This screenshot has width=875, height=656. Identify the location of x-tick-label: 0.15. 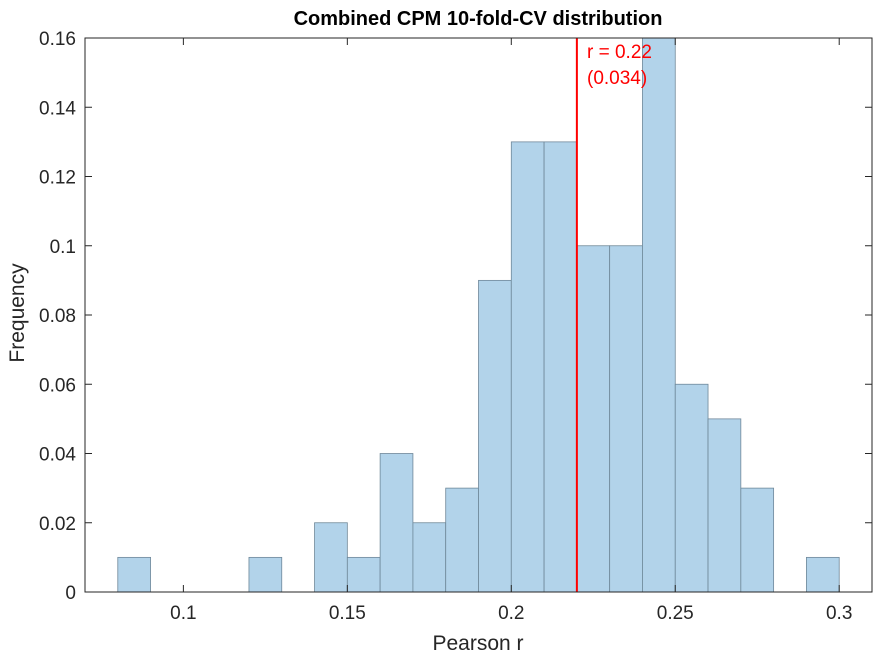
(347, 613).